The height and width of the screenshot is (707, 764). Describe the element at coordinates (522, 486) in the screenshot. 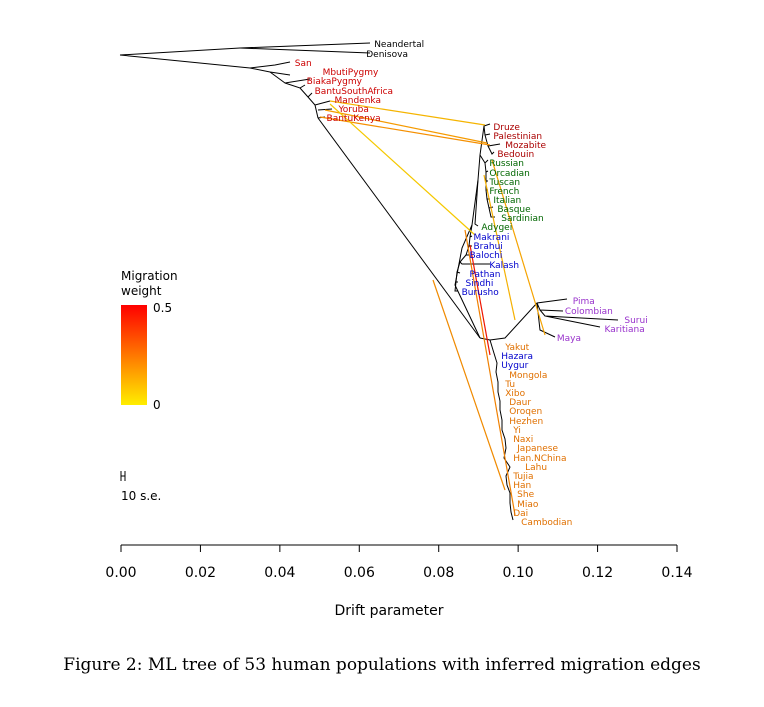

I see `leaf-label: Han` at that location.